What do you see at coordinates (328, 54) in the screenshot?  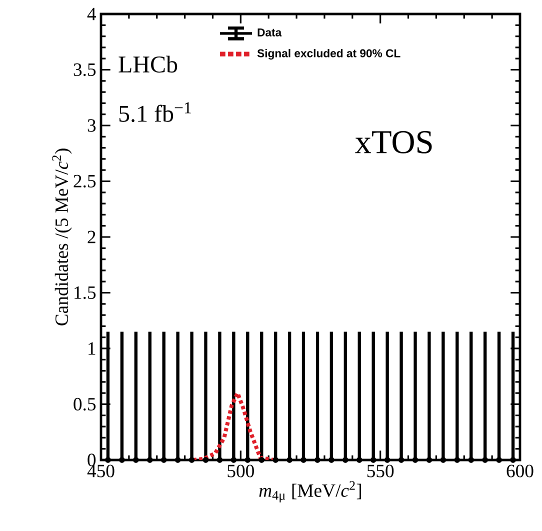 I see `legend-label: Signal excluded at 90% CL` at bounding box center [328, 54].